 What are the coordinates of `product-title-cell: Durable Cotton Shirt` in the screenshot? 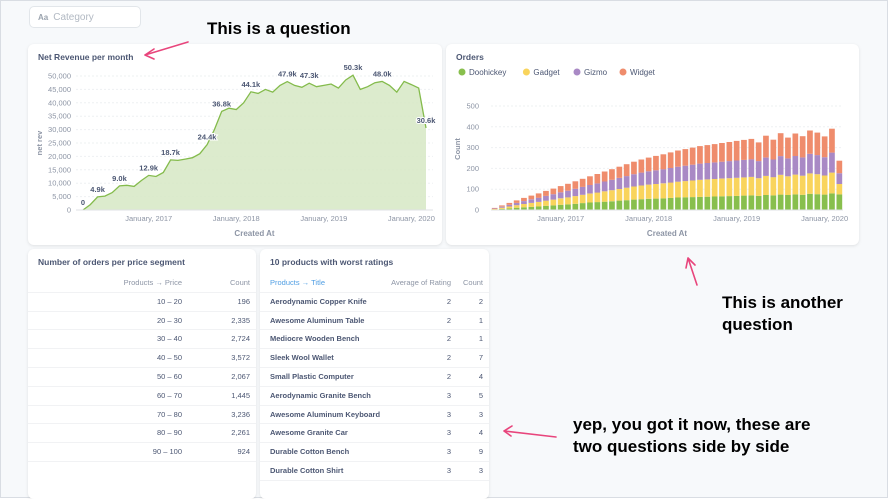 It's located at (306, 470).